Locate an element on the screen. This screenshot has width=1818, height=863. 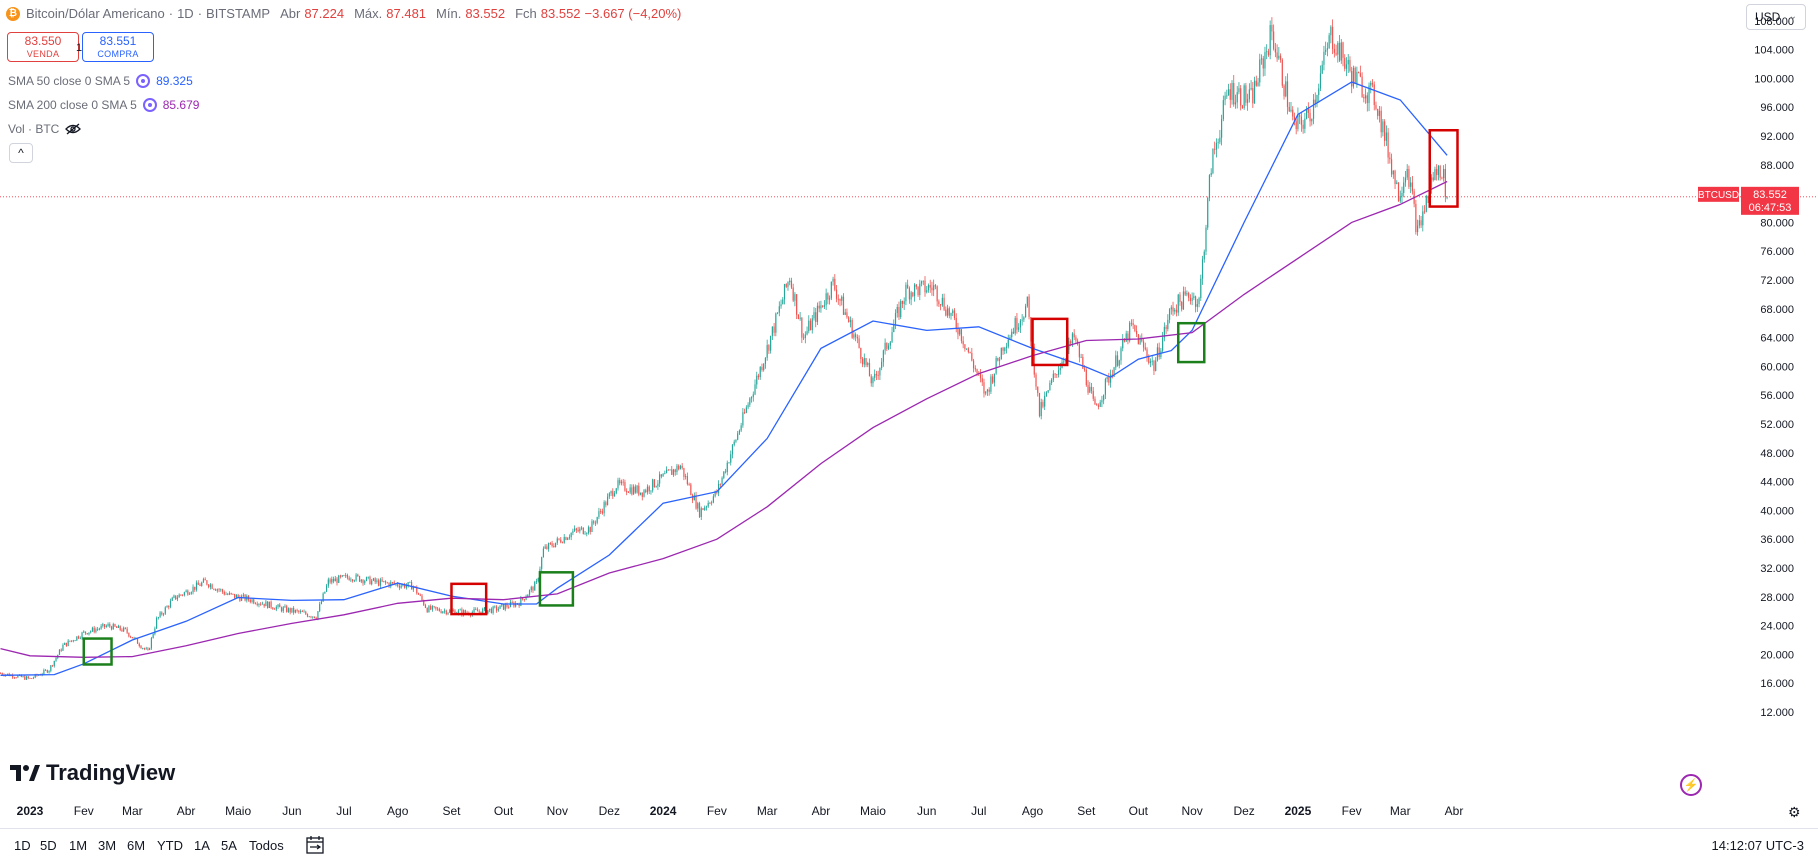
tradingview-logo: TradingView is located at coordinates (92, 773).